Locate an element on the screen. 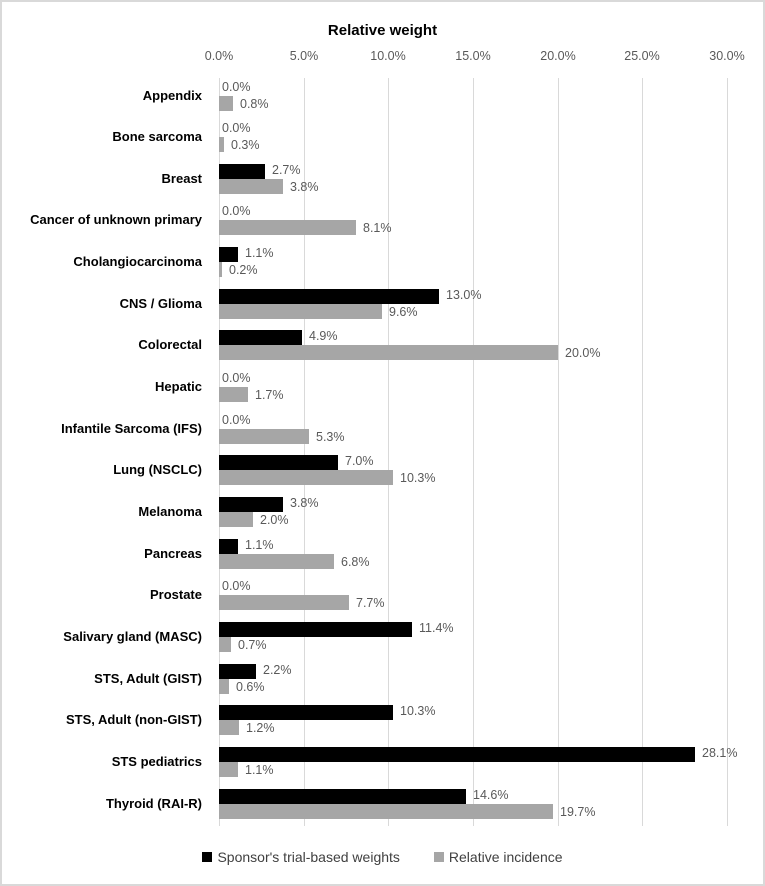 This screenshot has height=886, width=765. data-label: 2.7% is located at coordinates (286, 170).